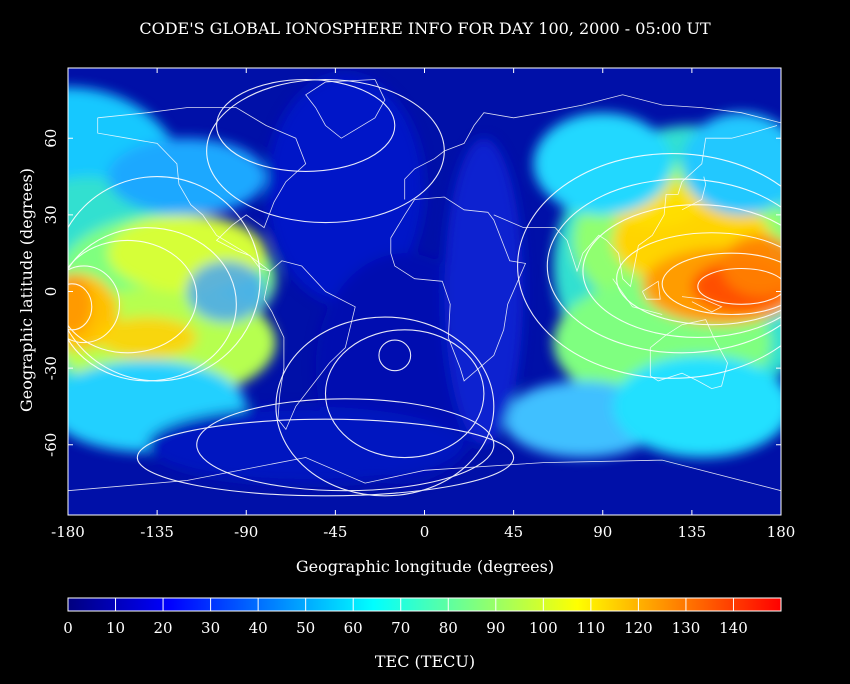 This screenshot has width=850, height=684. What do you see at coordinates (422, 617) in the screenshot?
I see `colorbar: 0 10 20 30 40 50 60 70 80 90 100 110 120 130 140` at bounding box center [422, 617].